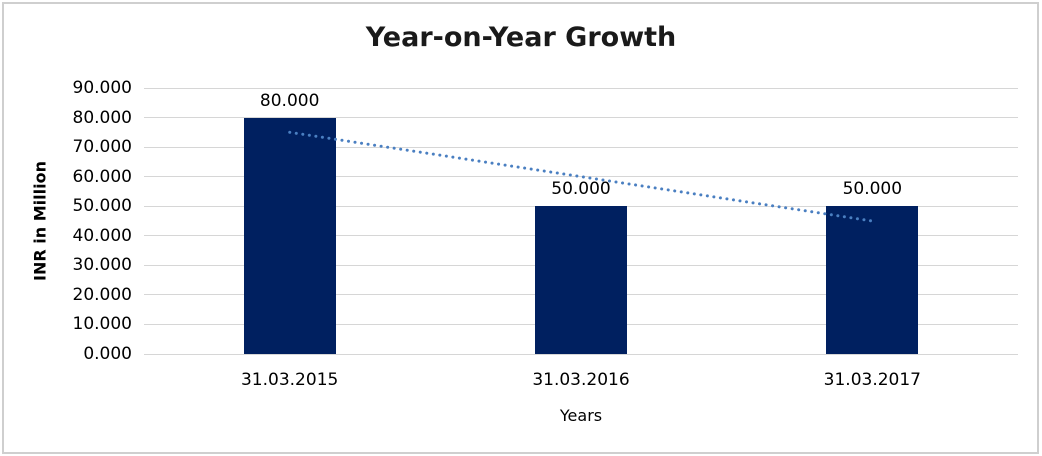 The image size is (1042, 456). I want to click on y-tick-label: 40.000, so click(102, 235).